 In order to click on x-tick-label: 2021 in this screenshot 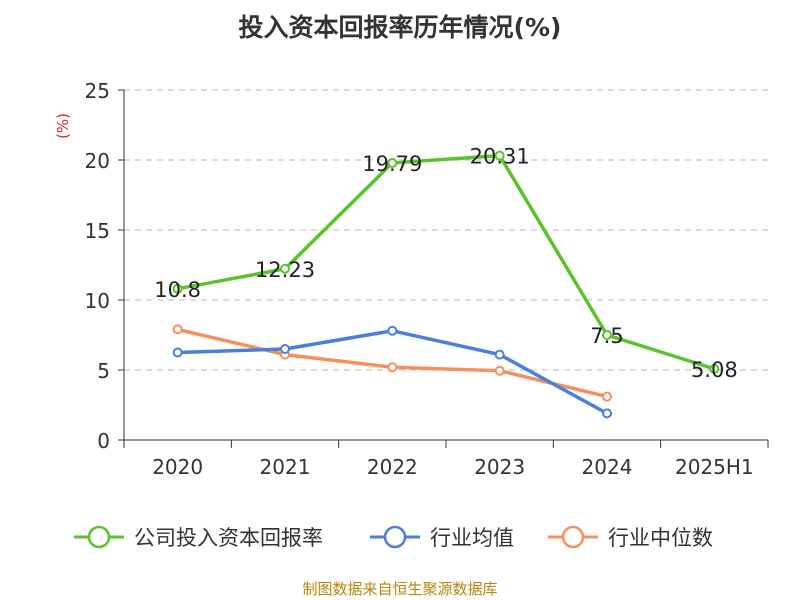, I will do `click(285, 467)`.